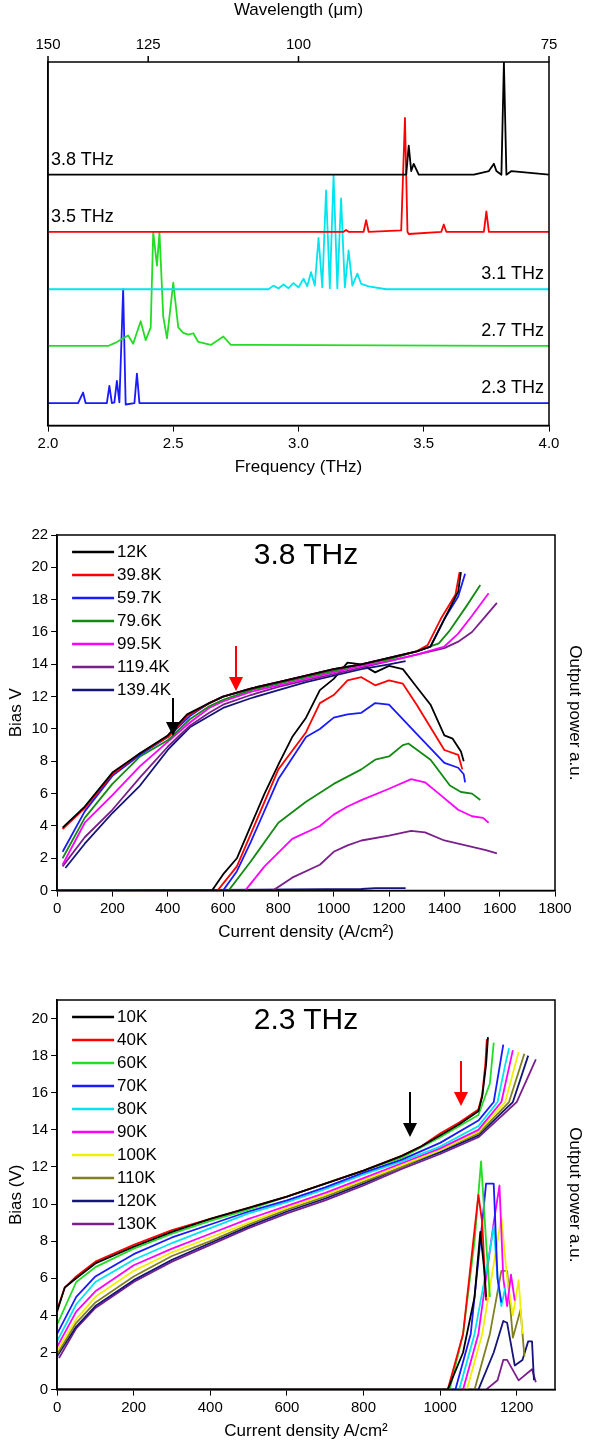  What do you see at coordinates (306, 554) in the screenshot?
I see `chart-title: 3.8 THz` at bounding box center [306, 554].